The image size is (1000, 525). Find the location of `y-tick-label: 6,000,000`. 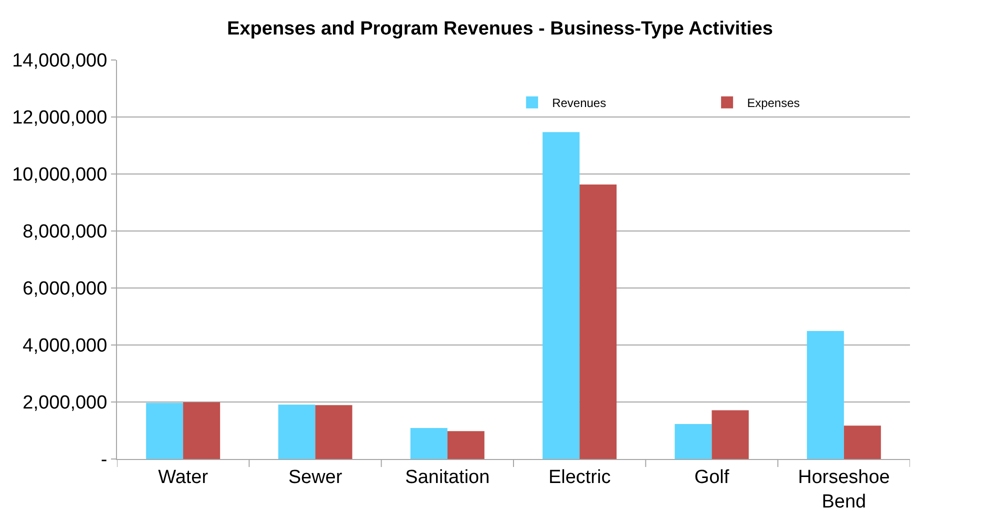

y-tick-label: 6,000,000 is located at coordinates (65, 289).